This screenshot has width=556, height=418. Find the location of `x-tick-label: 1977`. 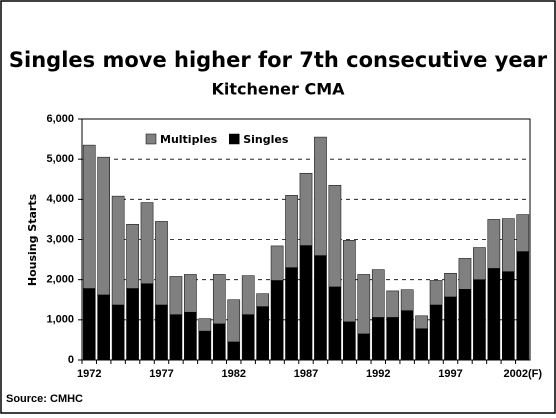

x-tick-label: 1977 is located at coordinates (161, 374).